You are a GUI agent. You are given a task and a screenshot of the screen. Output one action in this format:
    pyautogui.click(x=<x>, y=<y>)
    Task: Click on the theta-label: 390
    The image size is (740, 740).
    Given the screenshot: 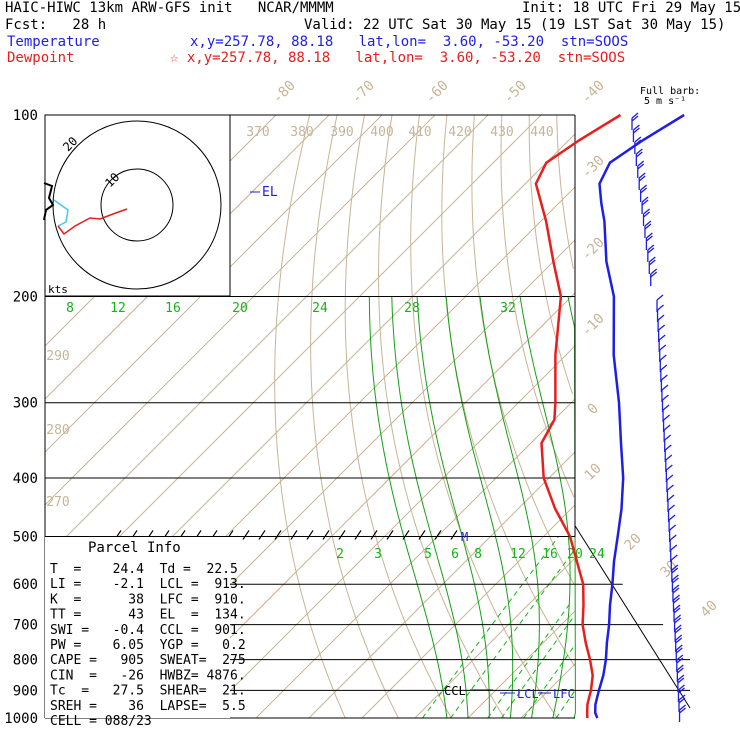 What is the action you would take?
    pyautogui.click(x=341, y=132)
    